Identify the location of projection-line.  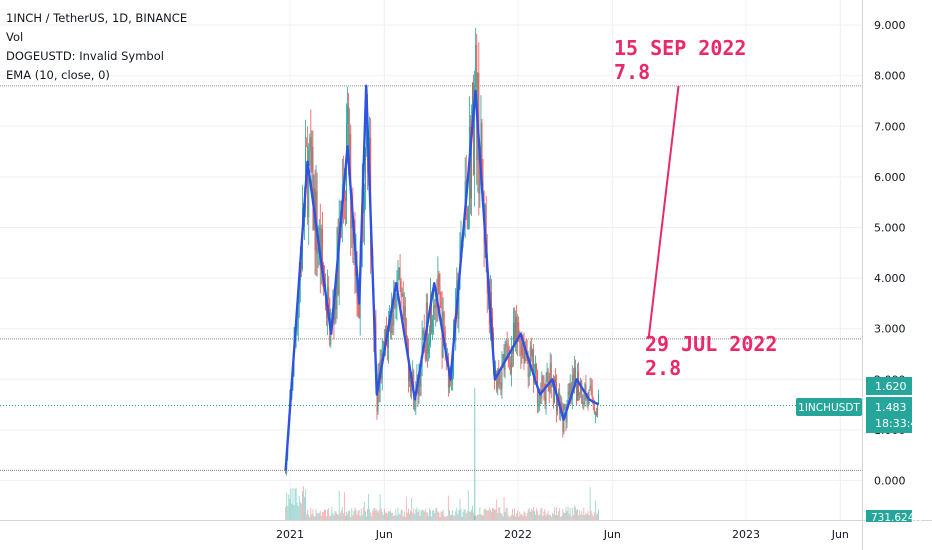
(663, 212).